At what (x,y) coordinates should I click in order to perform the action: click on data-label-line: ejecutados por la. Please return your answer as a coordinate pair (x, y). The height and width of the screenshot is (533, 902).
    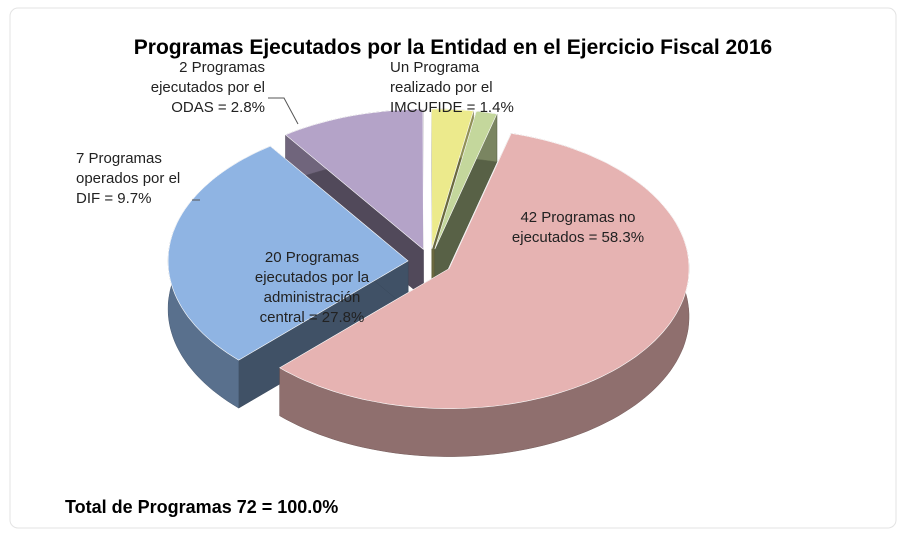
    Looking at the image, I should click on (312, 277).